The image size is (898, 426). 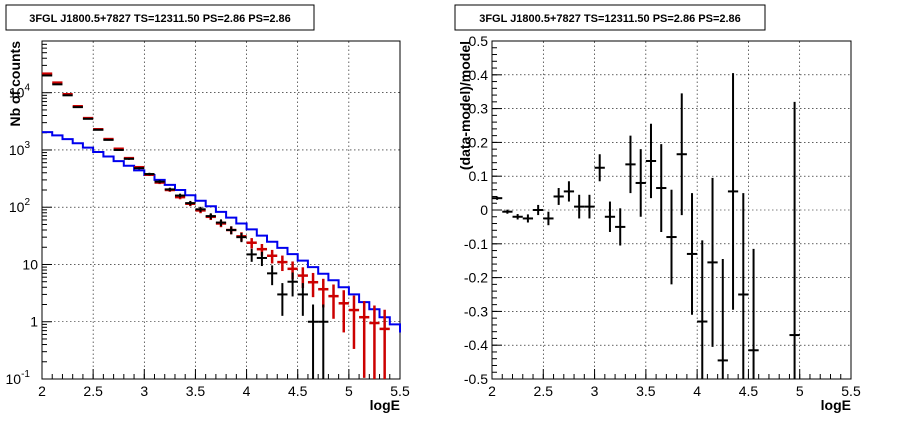 What do you see at coordinates (196, 391) in the screenshot?
I see `left-x-tick-label: 3.5` at bounding box center [196, 391].